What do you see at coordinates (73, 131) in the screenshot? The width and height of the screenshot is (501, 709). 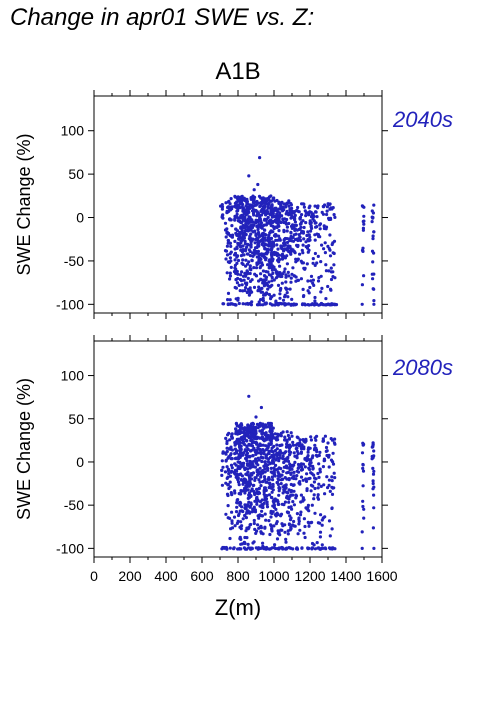 I see `y-tick-label: 100` at bounding box center [73, 131].